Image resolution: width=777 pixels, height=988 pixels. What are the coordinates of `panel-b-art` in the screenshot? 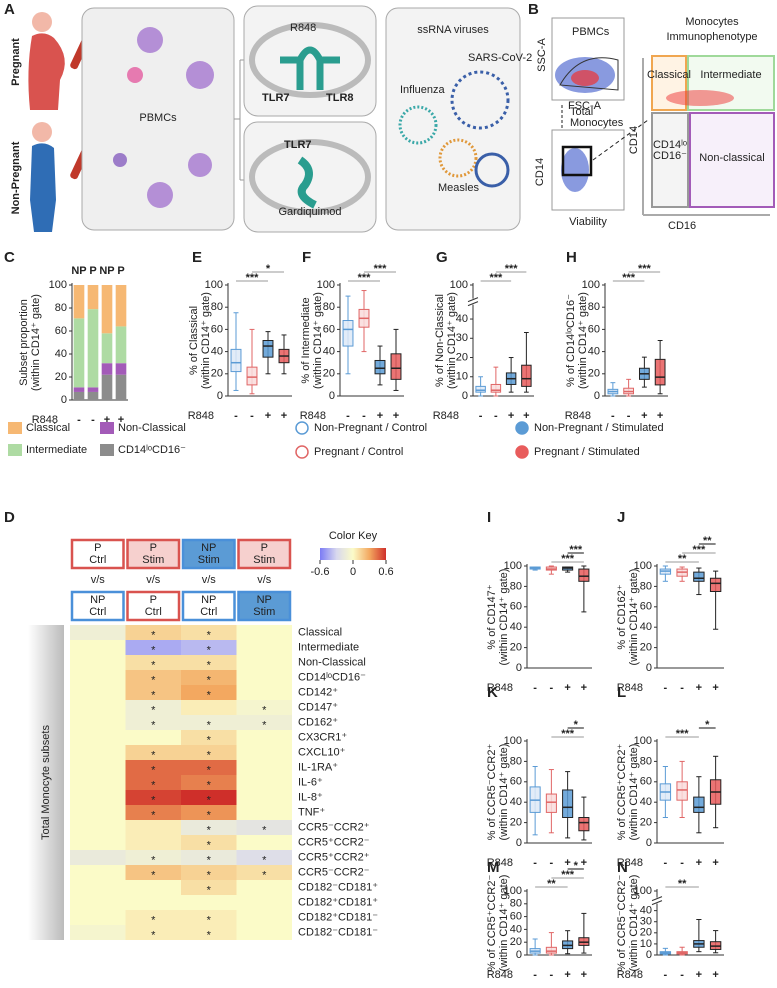 It's located at (663, 116).